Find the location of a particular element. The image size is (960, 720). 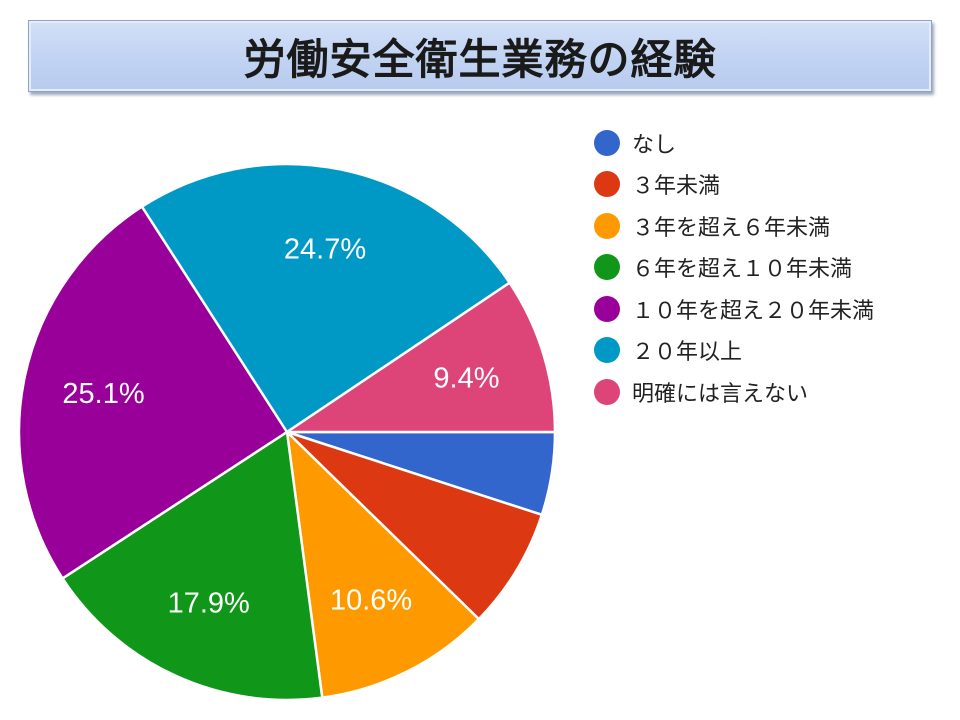

legend-item: ６年を超え１０年未満 is located at coordinates (734, 268).